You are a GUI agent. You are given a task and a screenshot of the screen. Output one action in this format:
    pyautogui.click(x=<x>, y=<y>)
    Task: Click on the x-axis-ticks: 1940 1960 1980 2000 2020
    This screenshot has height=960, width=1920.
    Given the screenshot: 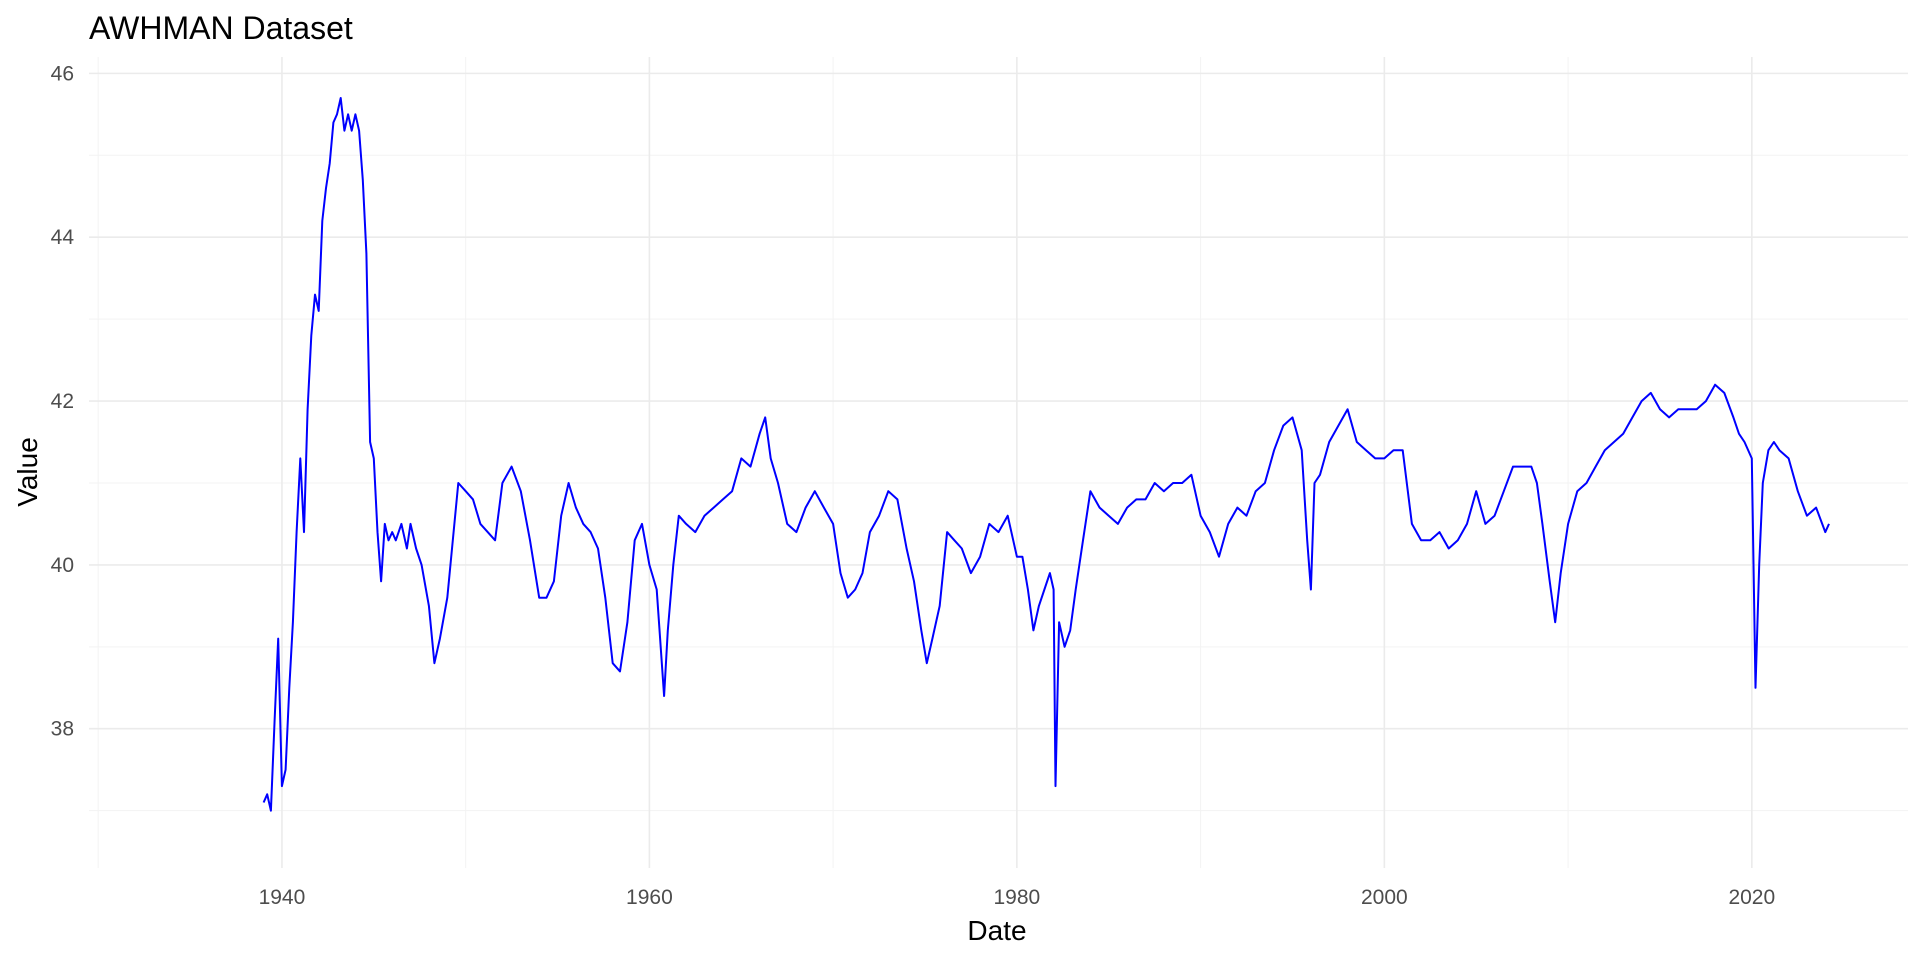 What is the action you would take?
    pyautogui.click(x=1017, y=897)
    